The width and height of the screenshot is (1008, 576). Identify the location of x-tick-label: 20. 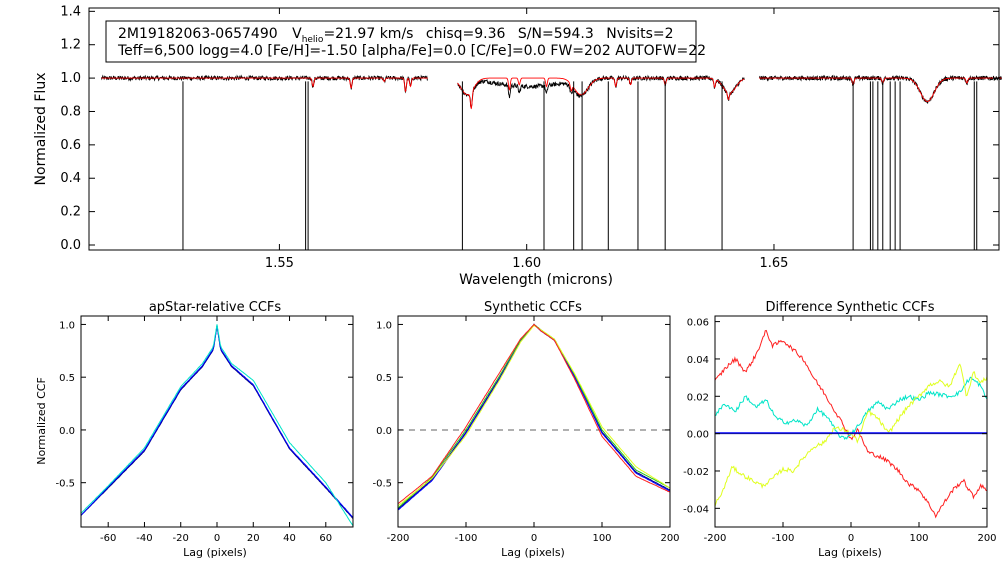
(253, 538).